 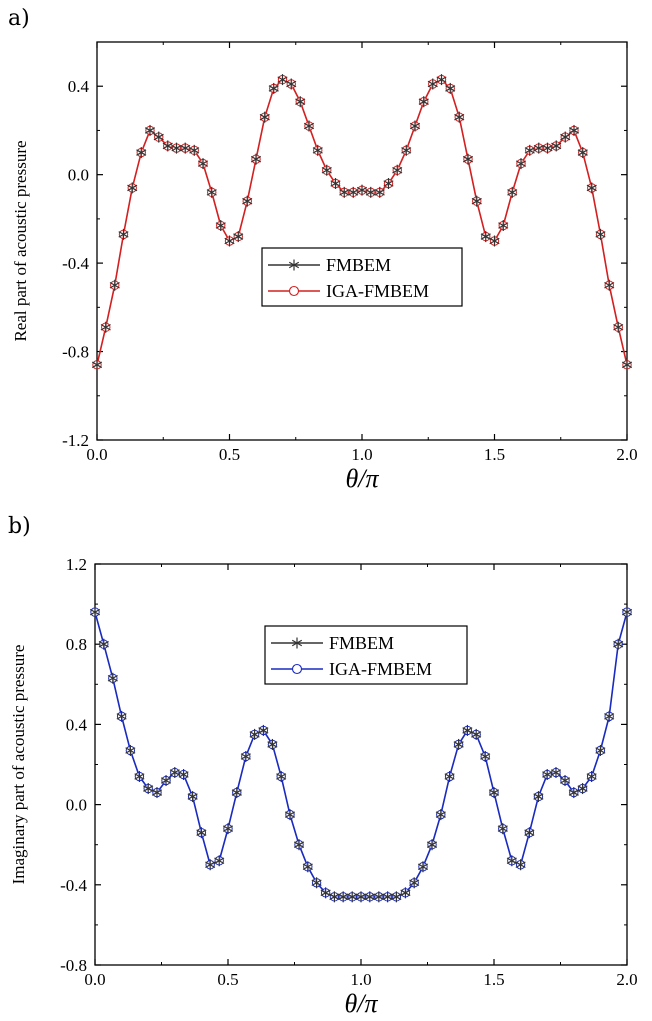 I want to click on legend-label-iga-fmbem: IGA-FMBEM, so click(x=377, y=291).